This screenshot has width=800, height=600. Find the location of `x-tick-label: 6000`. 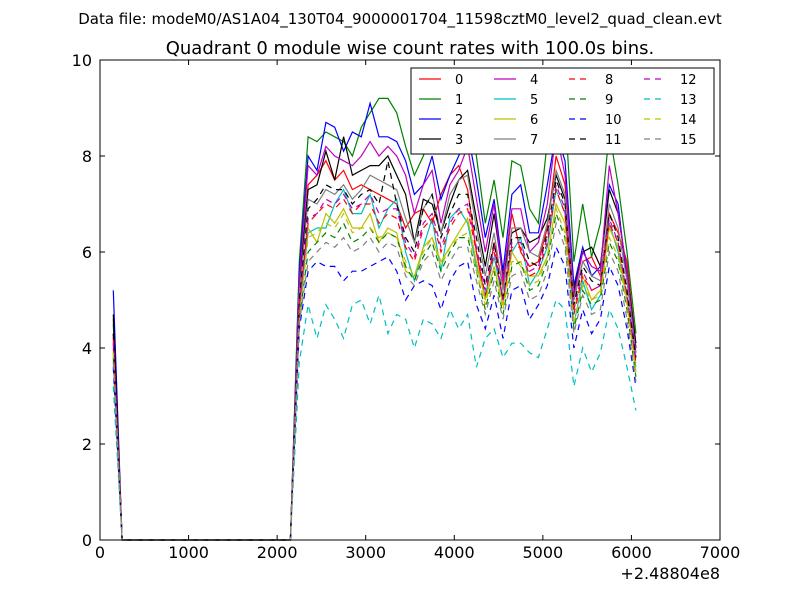

x-tick-label: 6000 is located at coordinates (631, 552).